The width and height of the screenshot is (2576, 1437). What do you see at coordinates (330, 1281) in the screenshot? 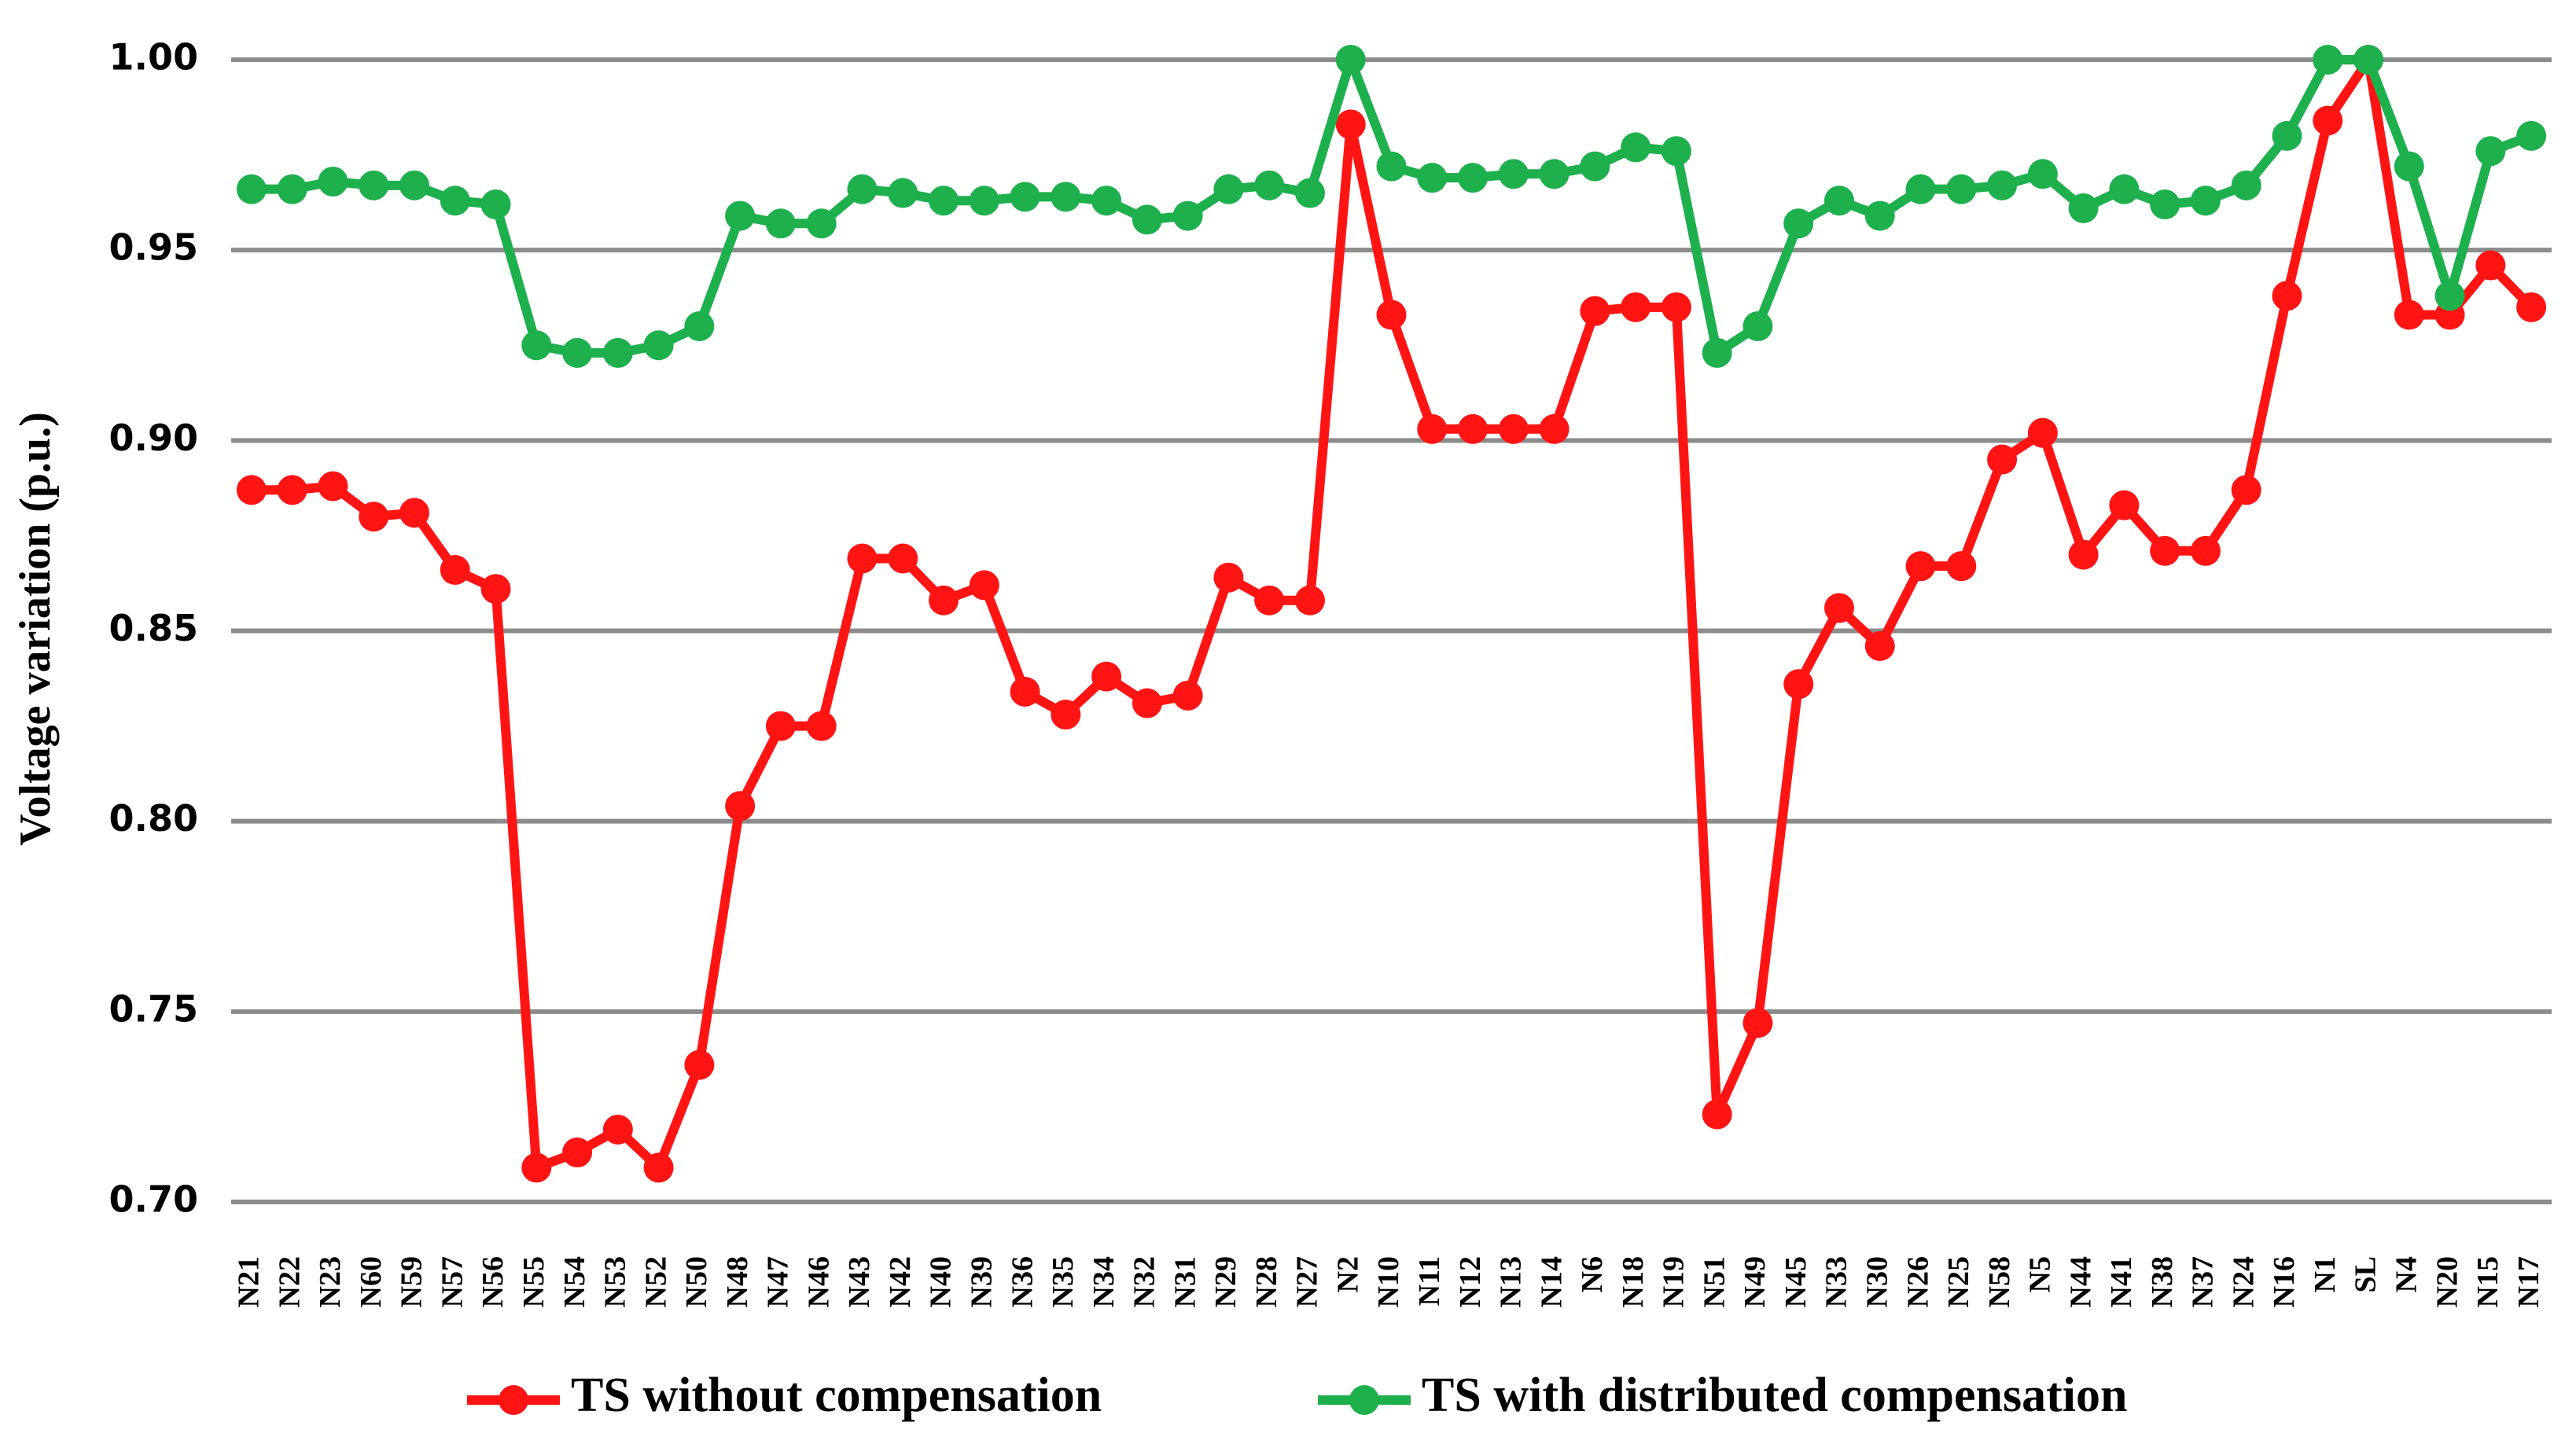
I see `x-tick-label: N23` at bounding box center [330, 1281].